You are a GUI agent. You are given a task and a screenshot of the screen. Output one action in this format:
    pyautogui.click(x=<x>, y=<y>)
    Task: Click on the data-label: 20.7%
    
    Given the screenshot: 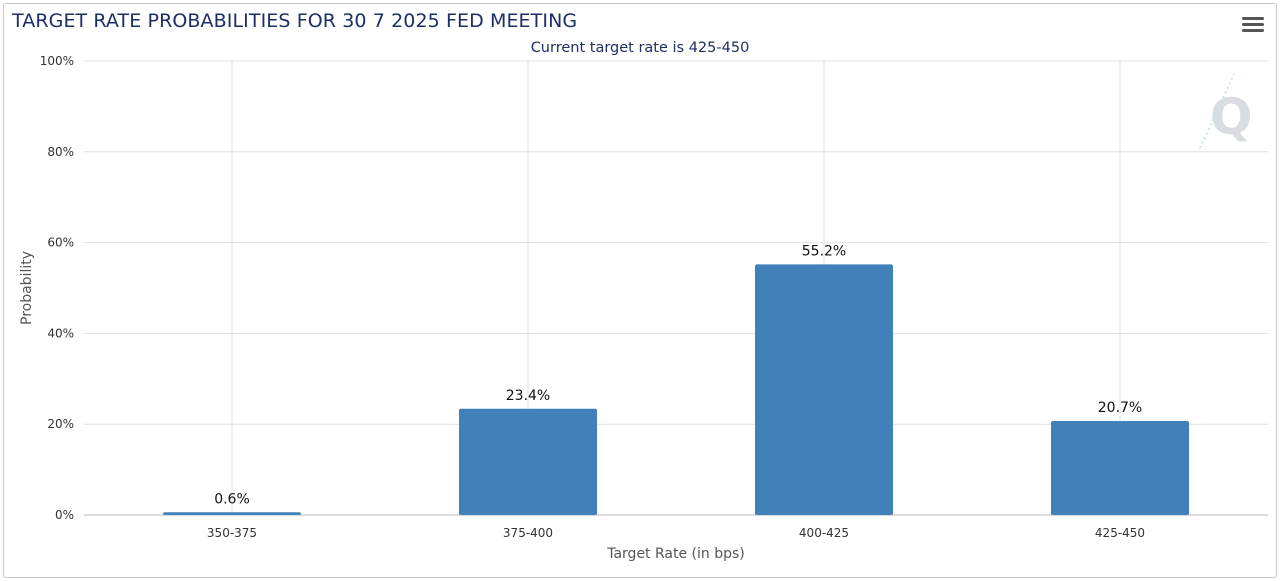 What is the action you would take?
    pyautogui.click(x=1120, y=408)
    